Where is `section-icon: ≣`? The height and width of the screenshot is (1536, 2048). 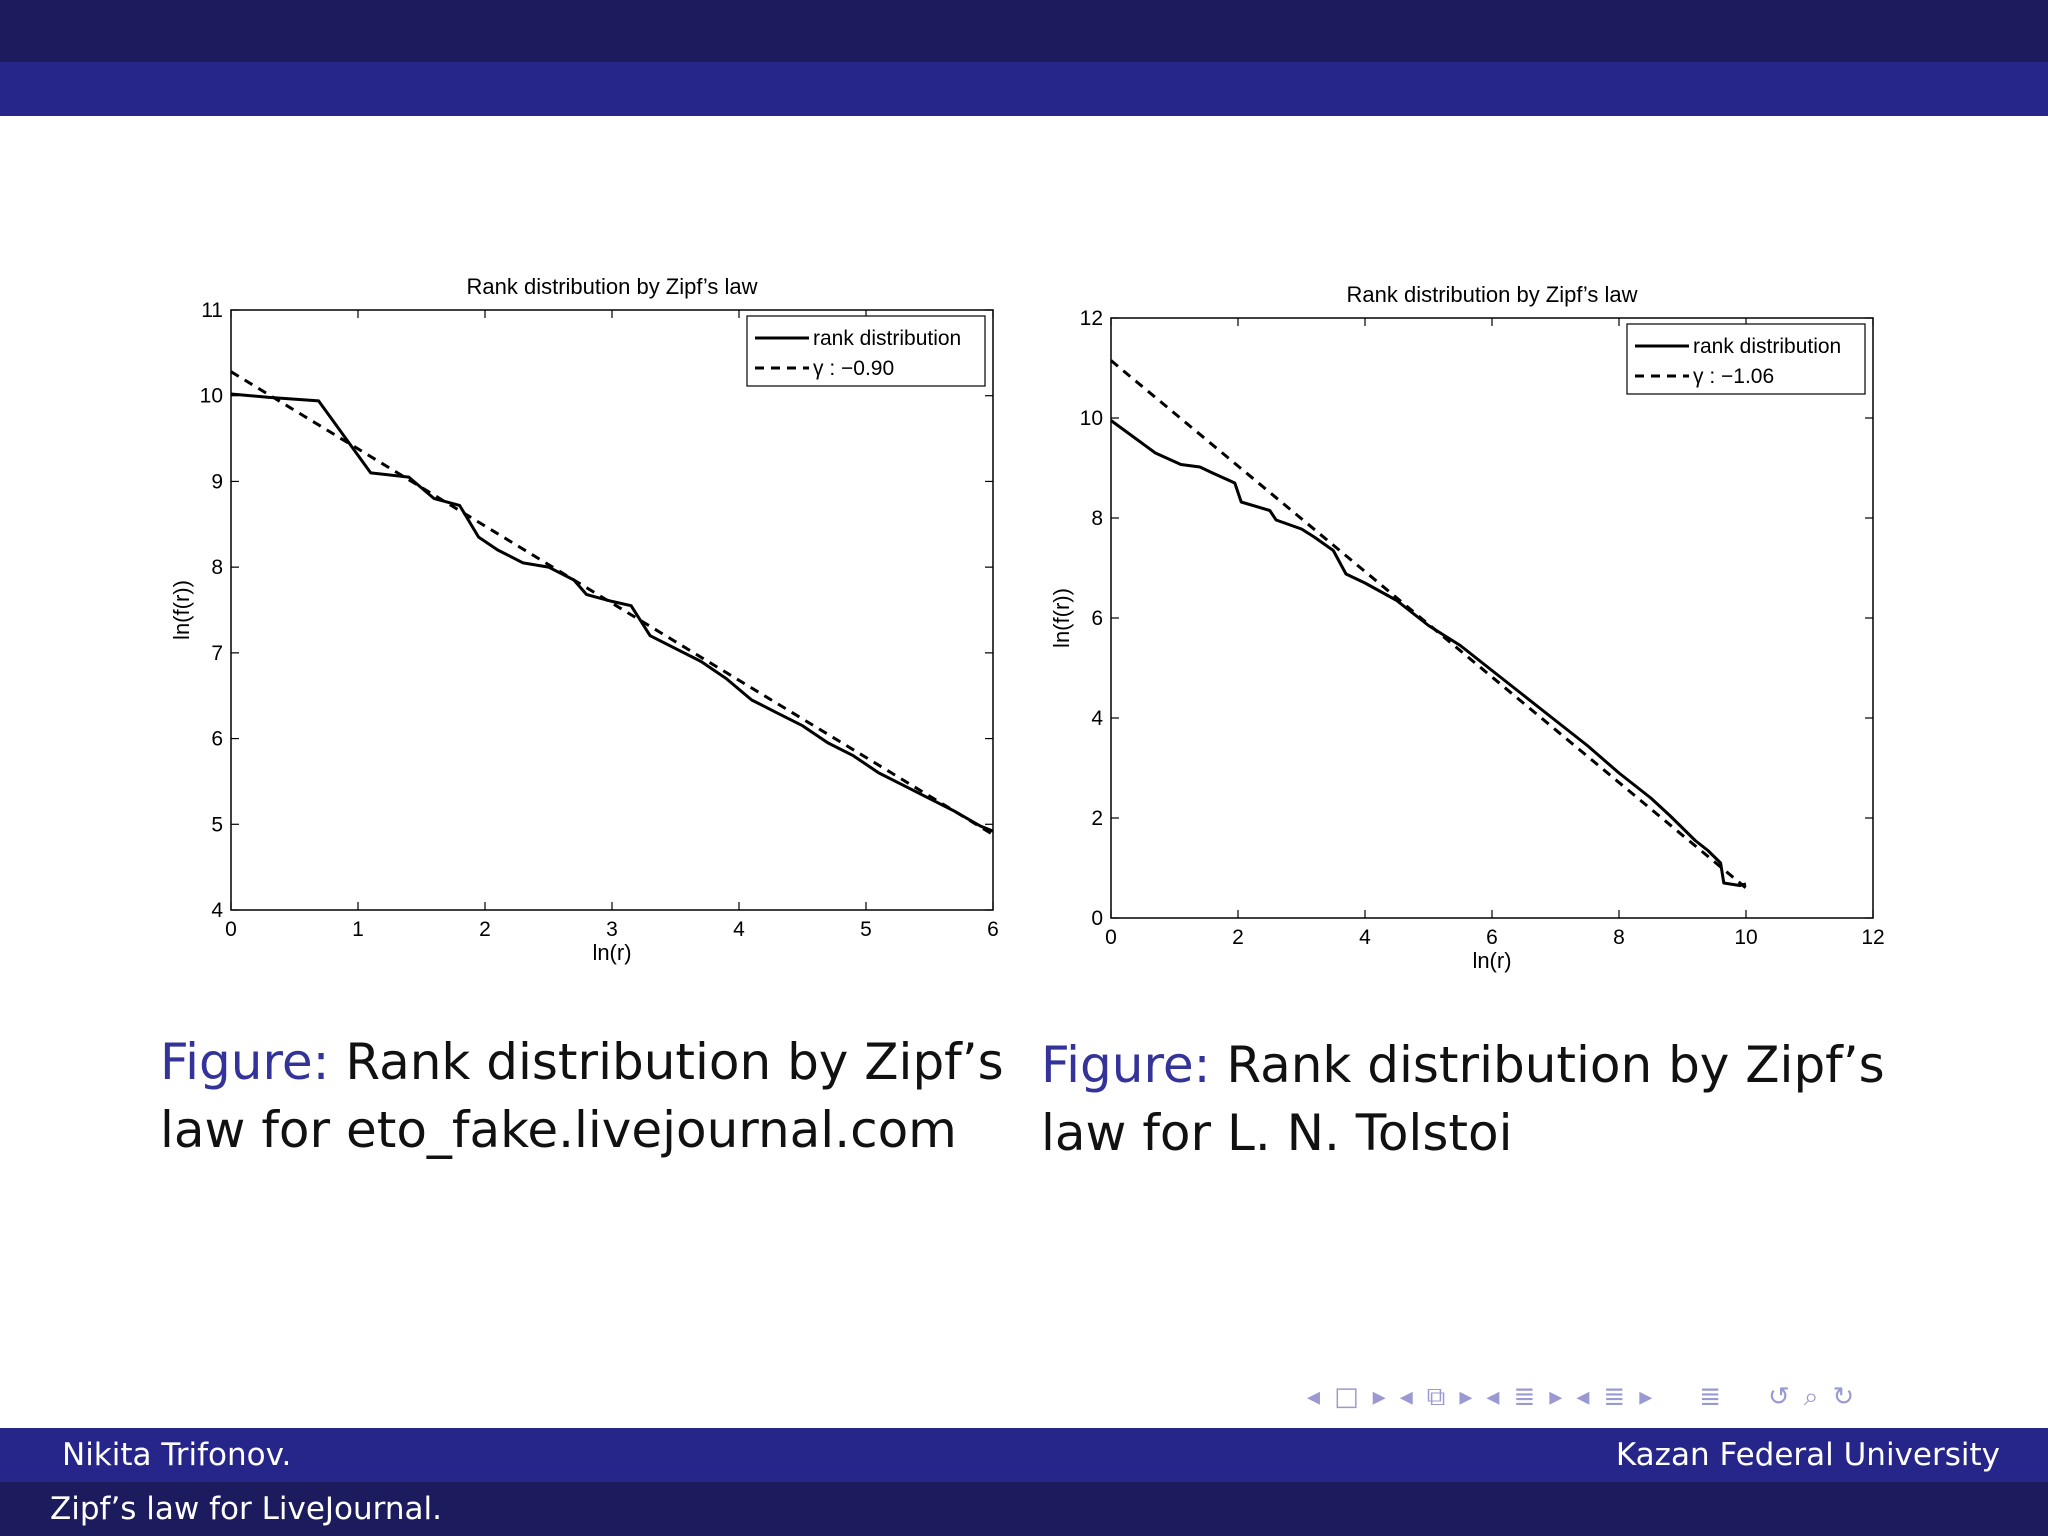 section-icon: ≣ is located at coordinates (1524, 1397).